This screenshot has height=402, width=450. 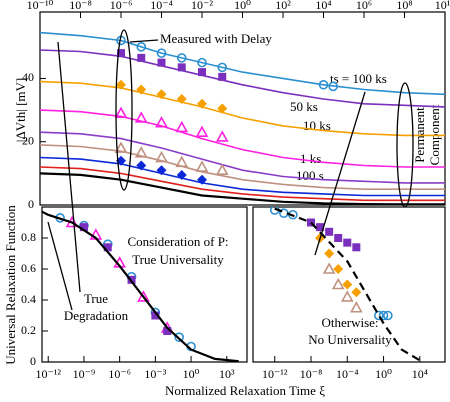 What do you see at coordinates (349, 322) in the screenshot?
I see `annotation: Otherwise:` at bounding box center [349, 322].